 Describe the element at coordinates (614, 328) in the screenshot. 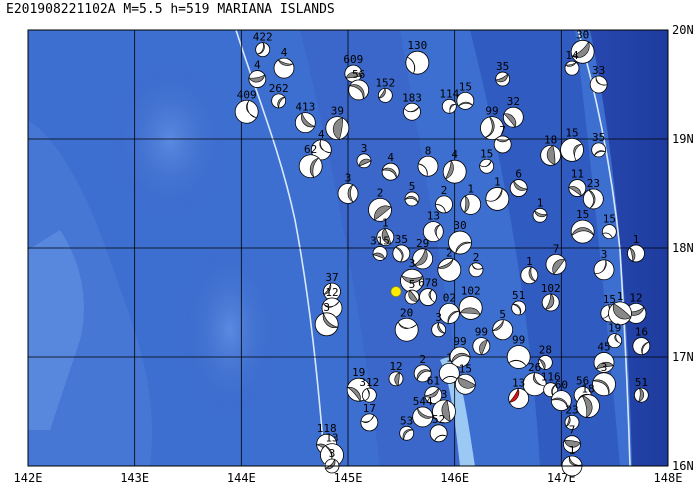

I see `event-depth-label: 19` at that location.